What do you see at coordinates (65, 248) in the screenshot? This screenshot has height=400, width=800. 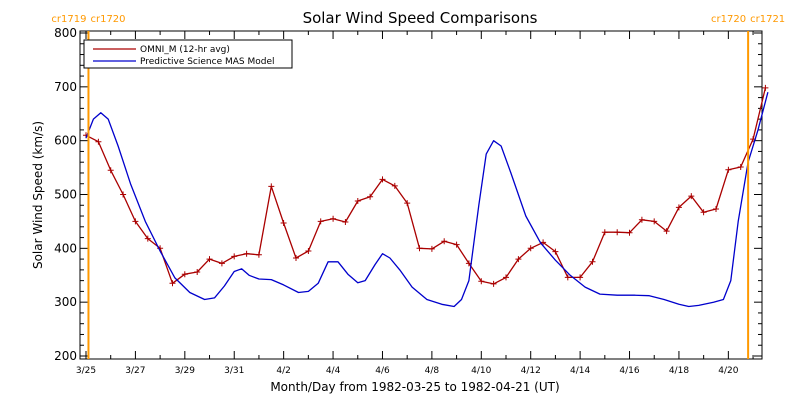 I see `y-tick-label: 400` at bounding box center [65, 248].